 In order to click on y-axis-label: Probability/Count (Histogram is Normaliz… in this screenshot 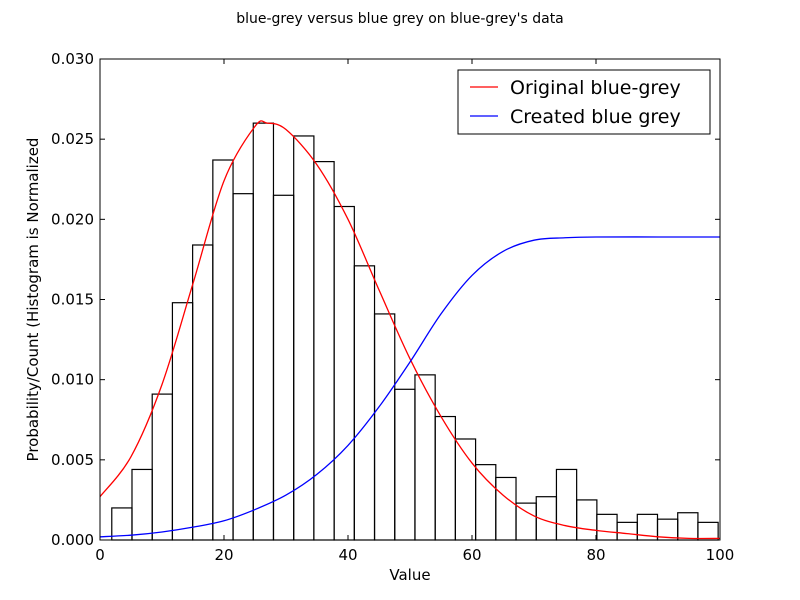, I will do `click(33, 300)`.